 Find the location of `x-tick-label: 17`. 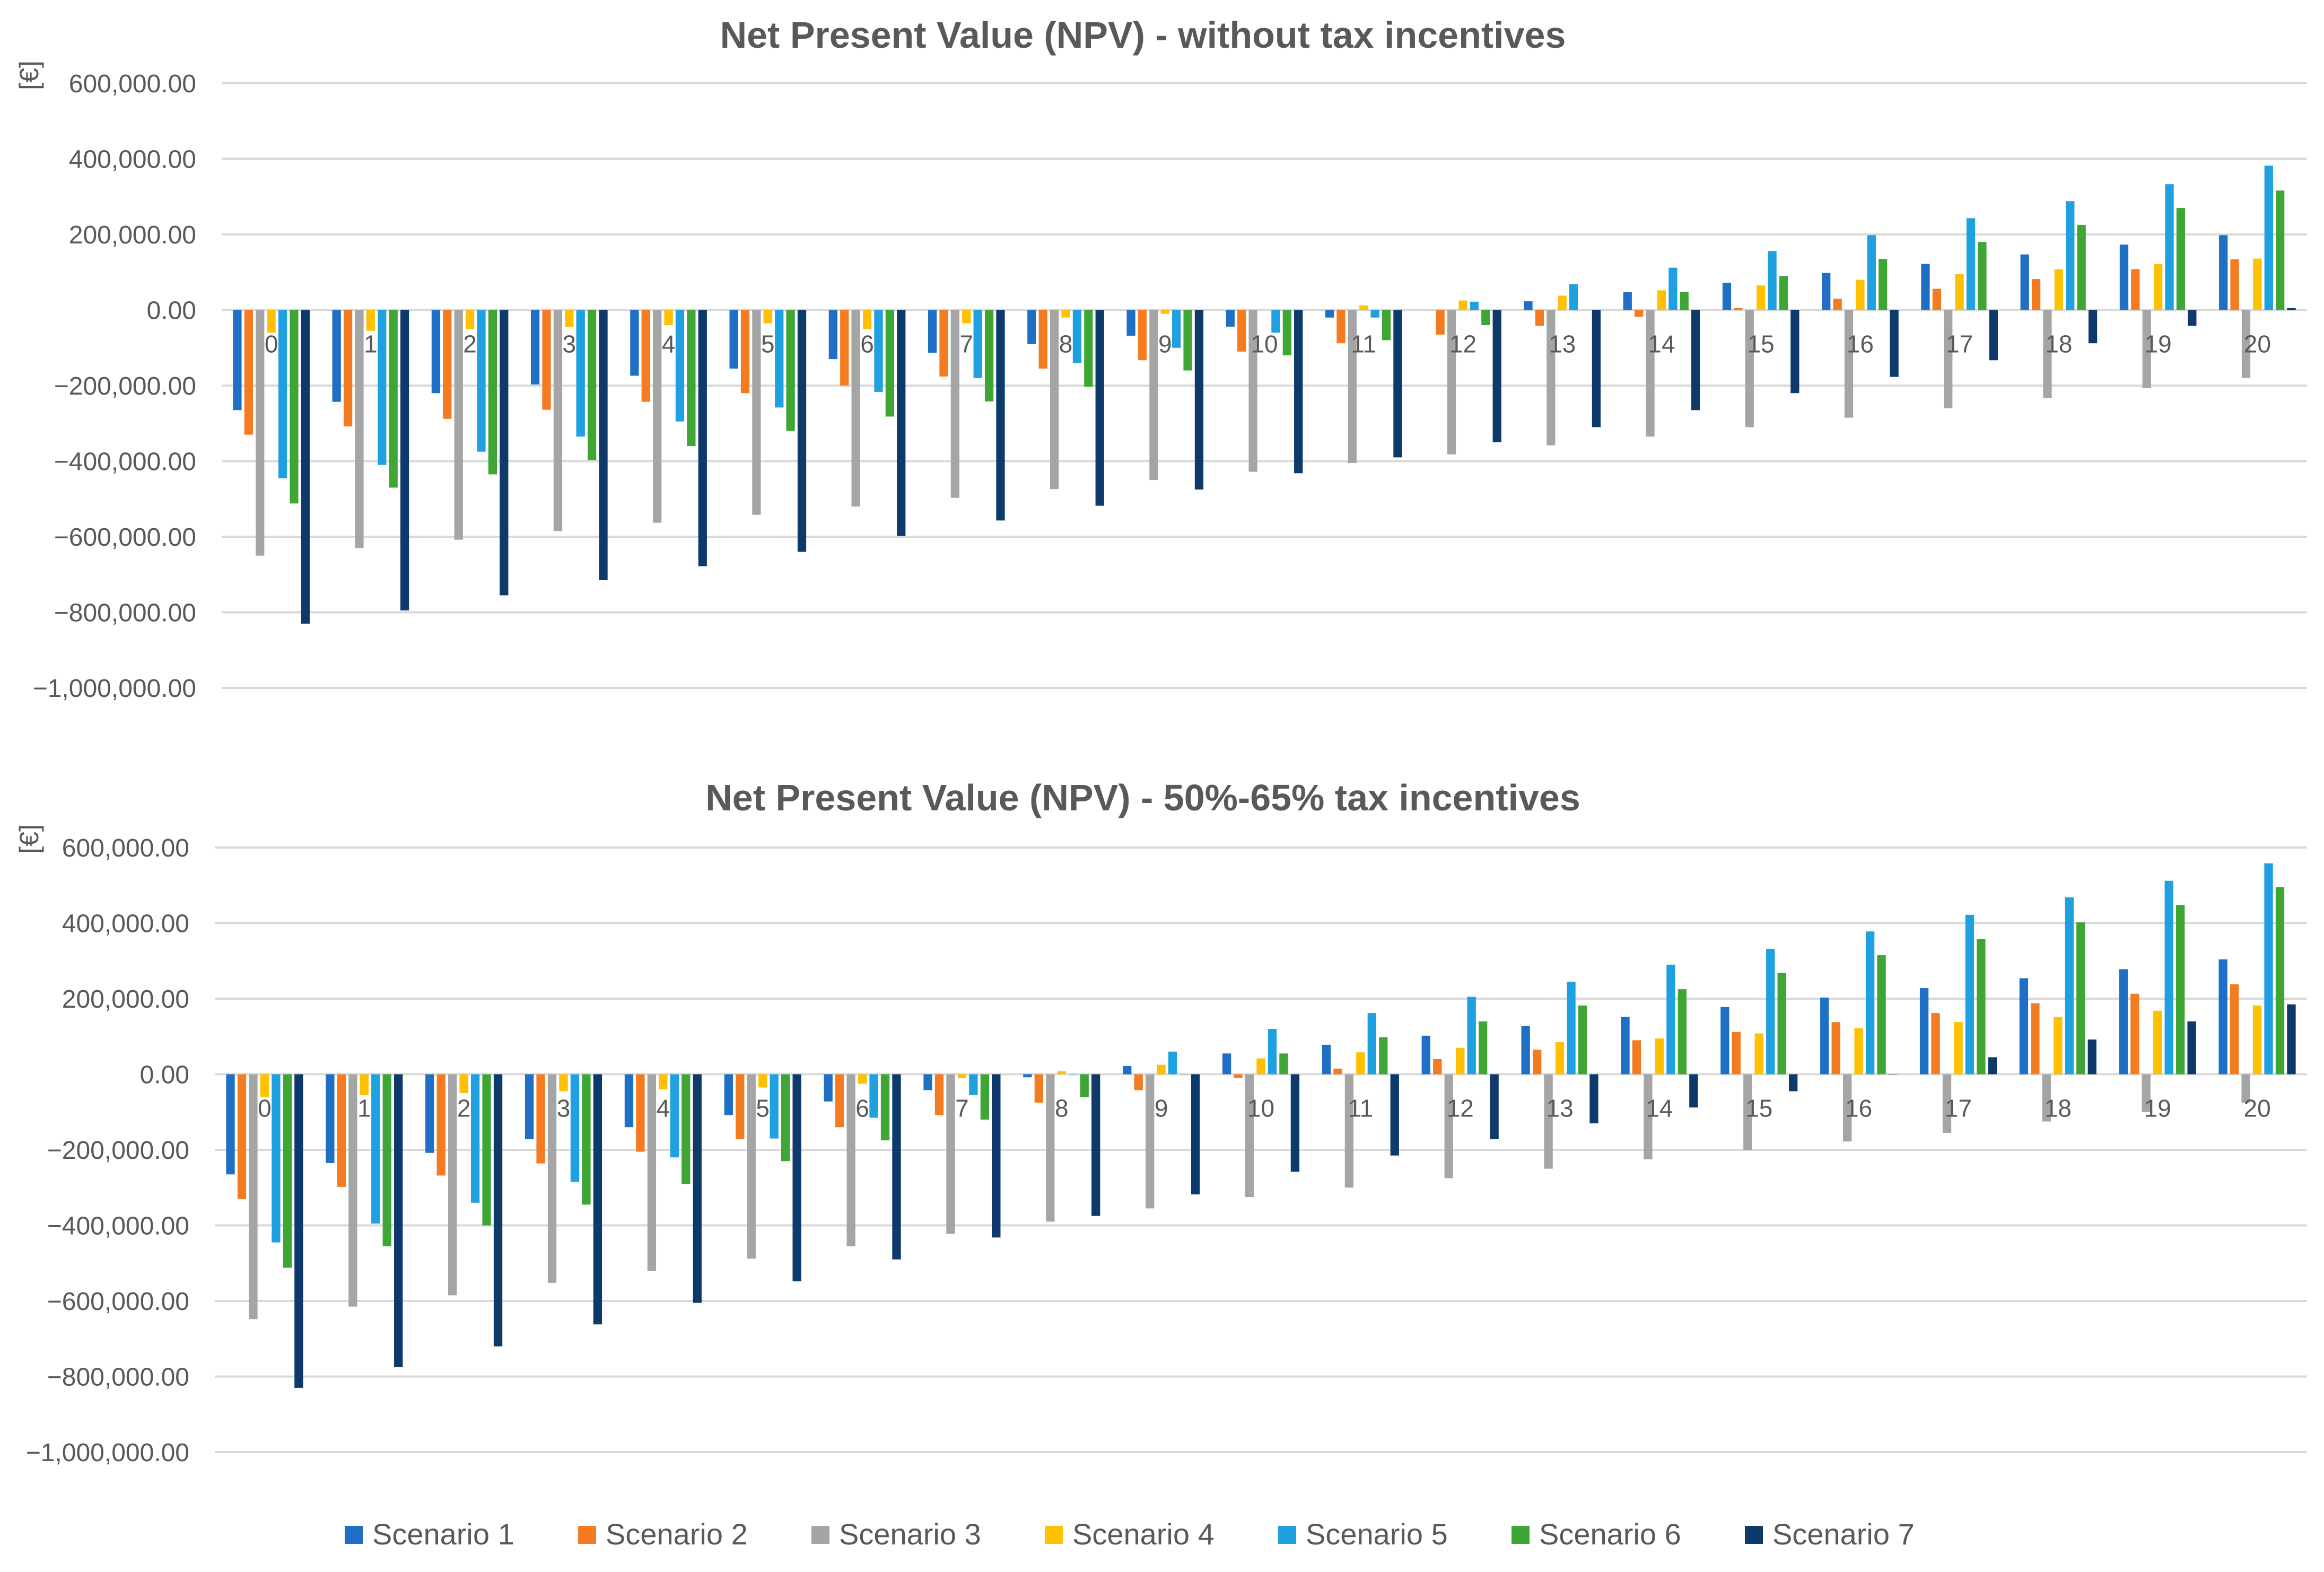

x-tick-label: 17 is located at coordinates (1958, 1108).